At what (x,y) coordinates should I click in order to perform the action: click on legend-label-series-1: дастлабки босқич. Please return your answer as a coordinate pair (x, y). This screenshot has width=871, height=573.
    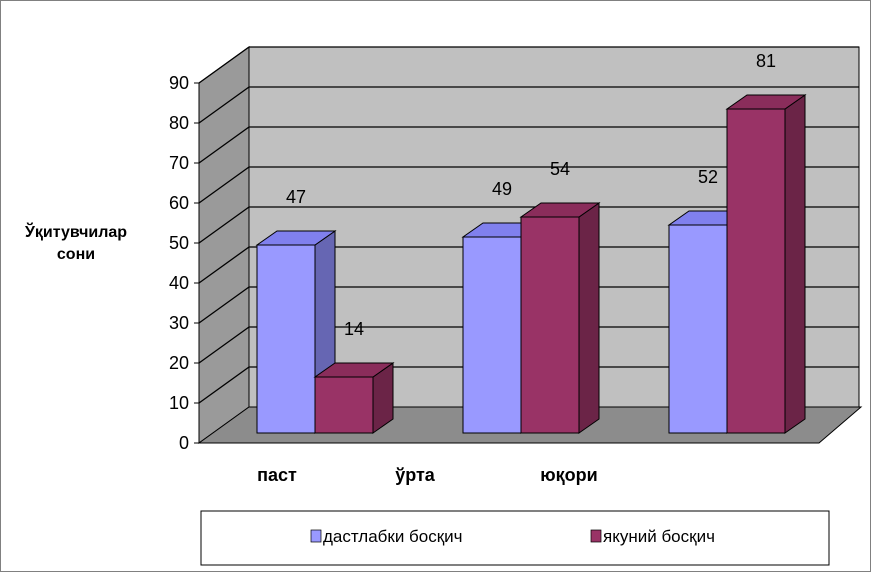
    Looking at the image, I should click on (393, 536).